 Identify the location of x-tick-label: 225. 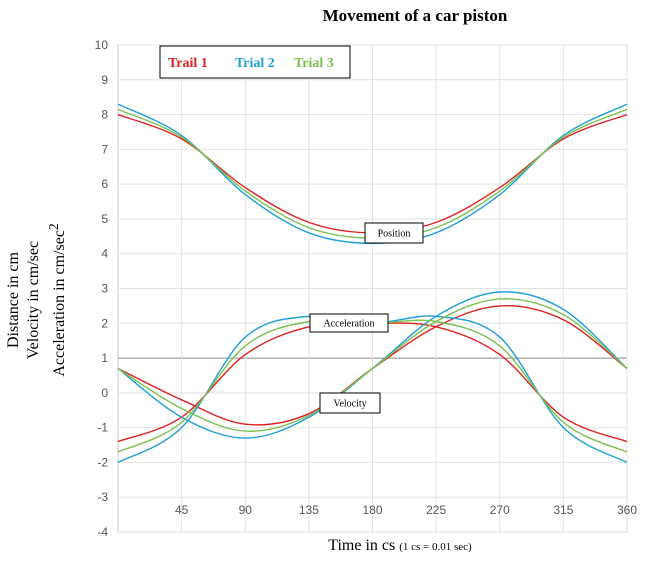
(436, 510).